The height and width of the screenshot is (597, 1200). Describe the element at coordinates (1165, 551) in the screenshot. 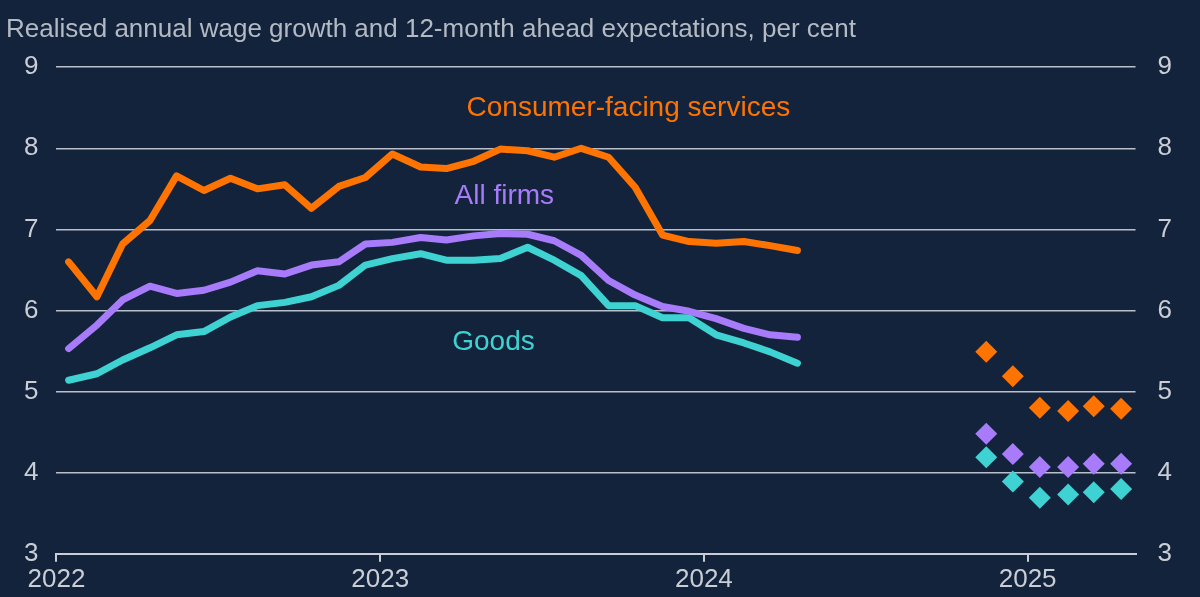

I see `y2-tick-label: 3` at that location.